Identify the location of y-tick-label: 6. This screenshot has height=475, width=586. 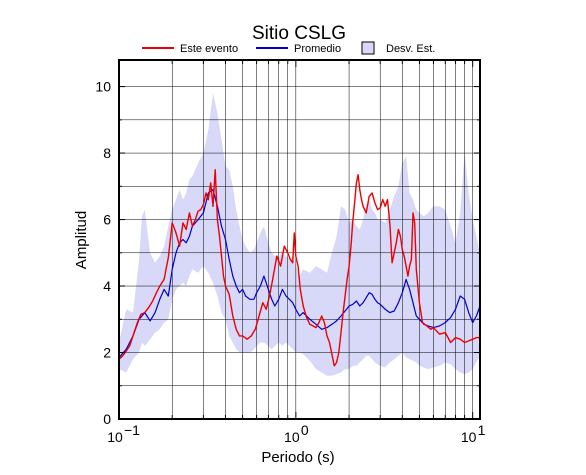
(107, 220).